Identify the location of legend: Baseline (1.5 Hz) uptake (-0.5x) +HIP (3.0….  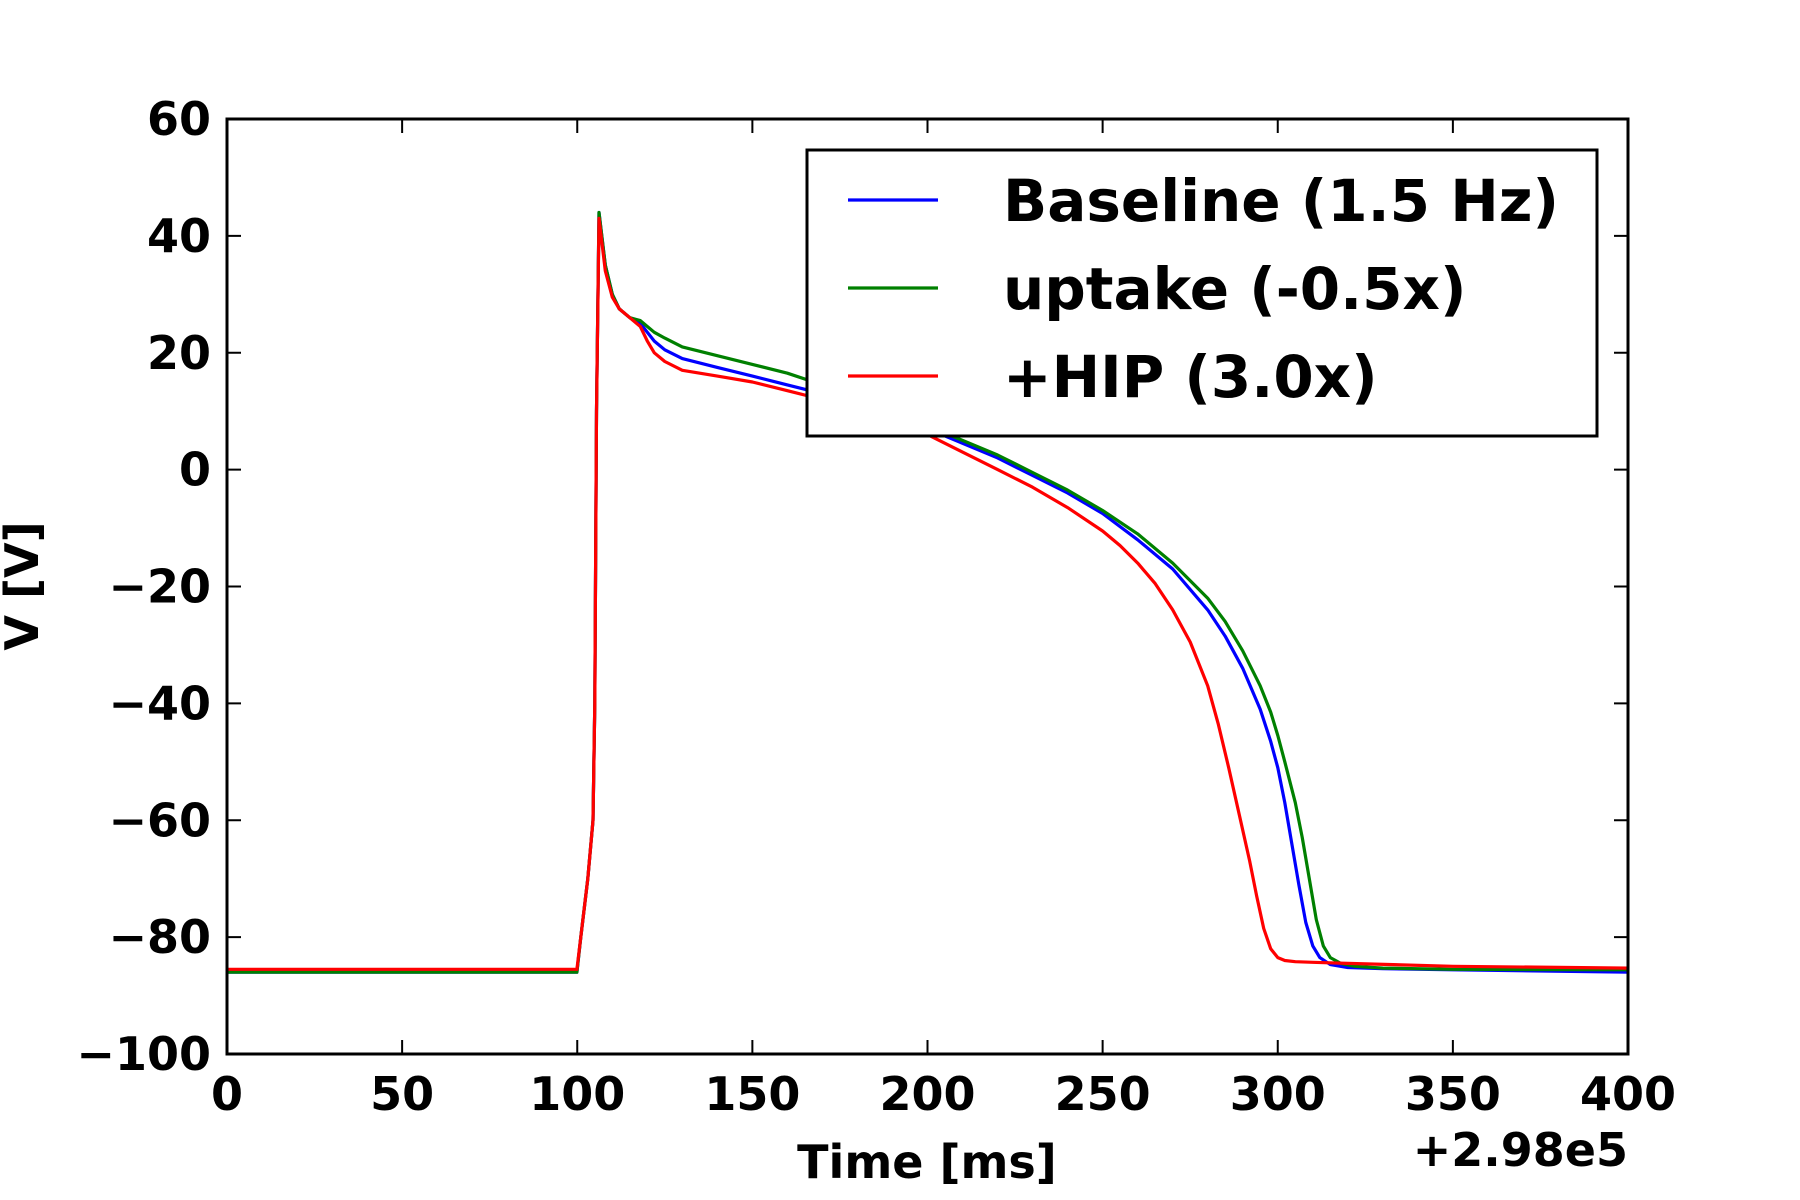
(1202, 293).